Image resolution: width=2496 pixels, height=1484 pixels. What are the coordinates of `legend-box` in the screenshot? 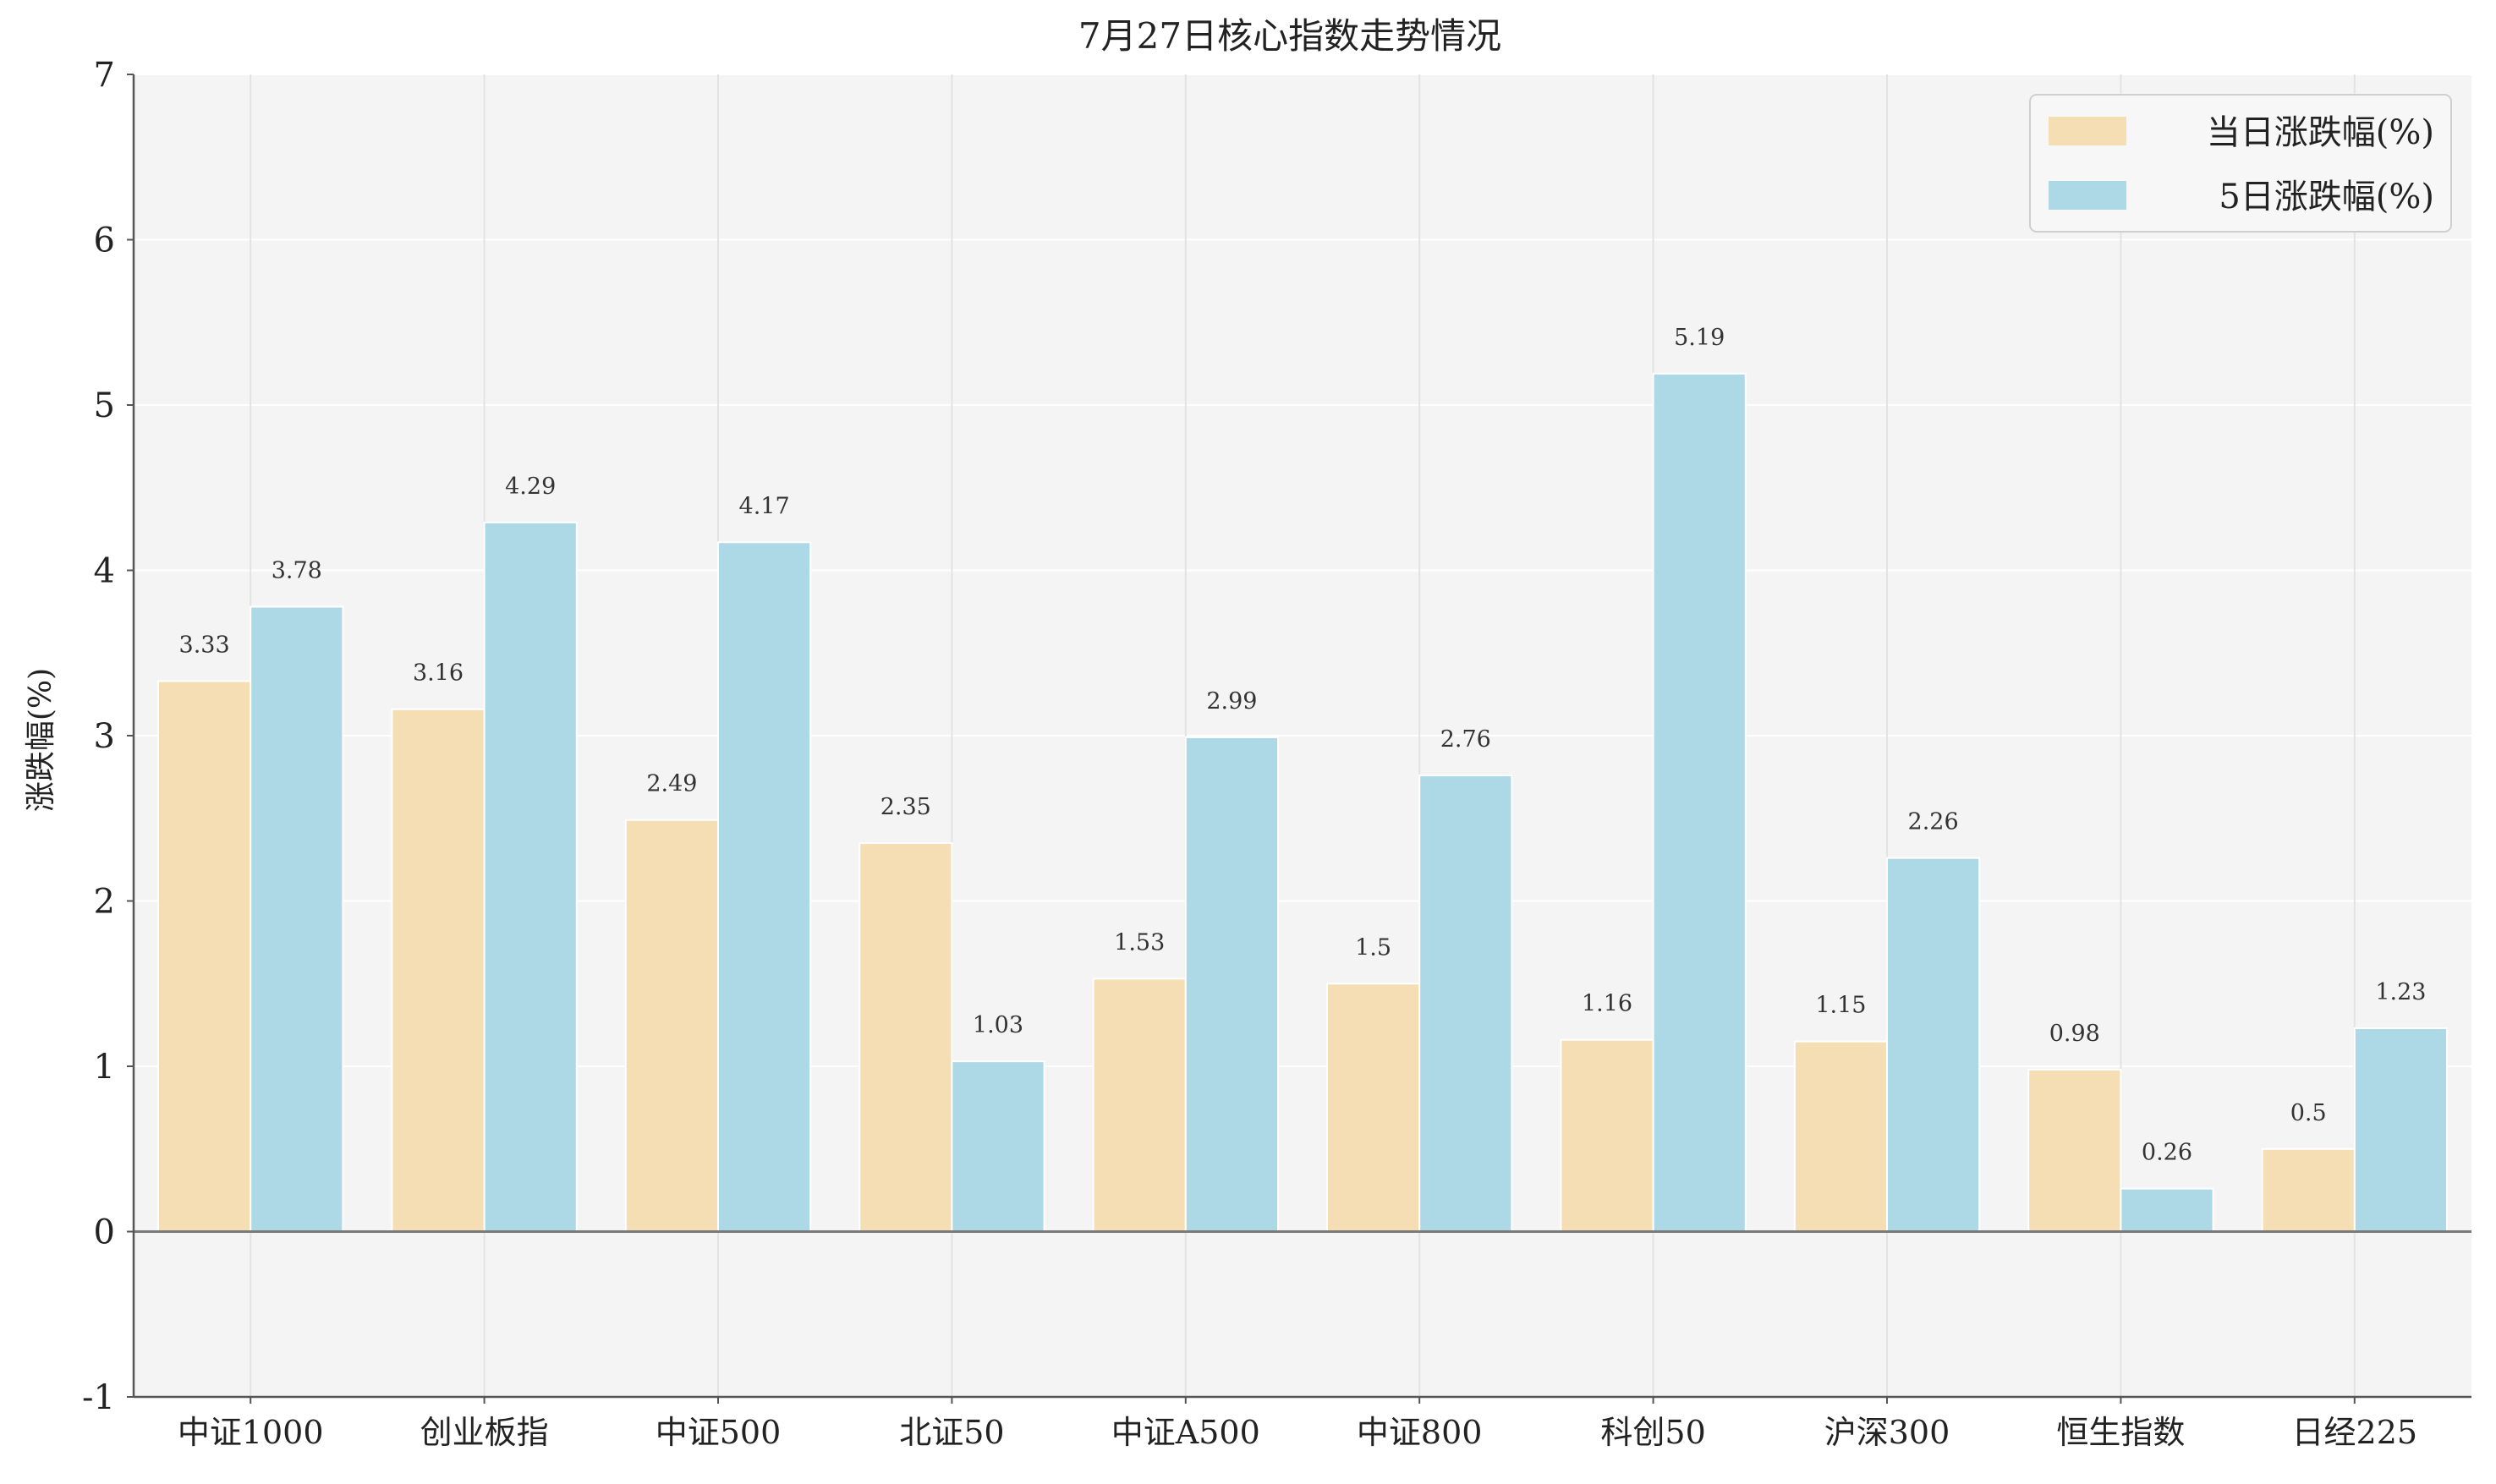 It's located at (2241, 163).